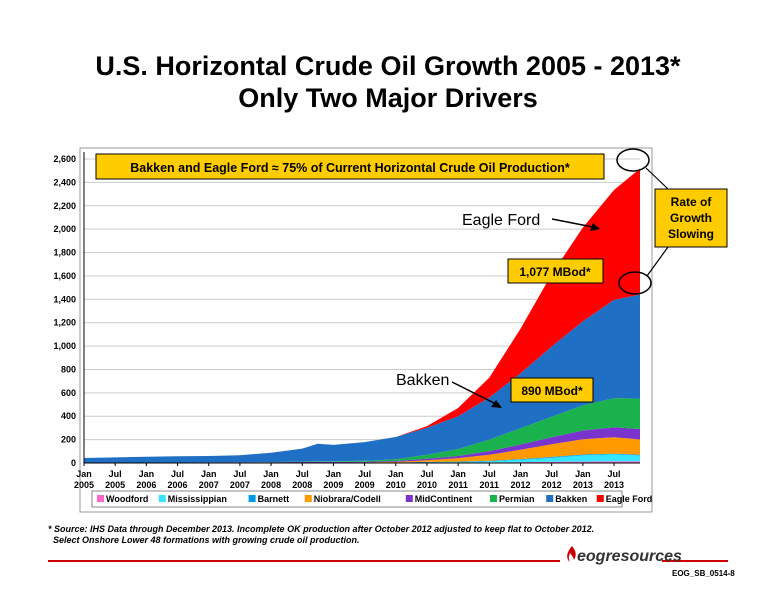  I want to click on area-niobrara-codell, so click(362, 450).